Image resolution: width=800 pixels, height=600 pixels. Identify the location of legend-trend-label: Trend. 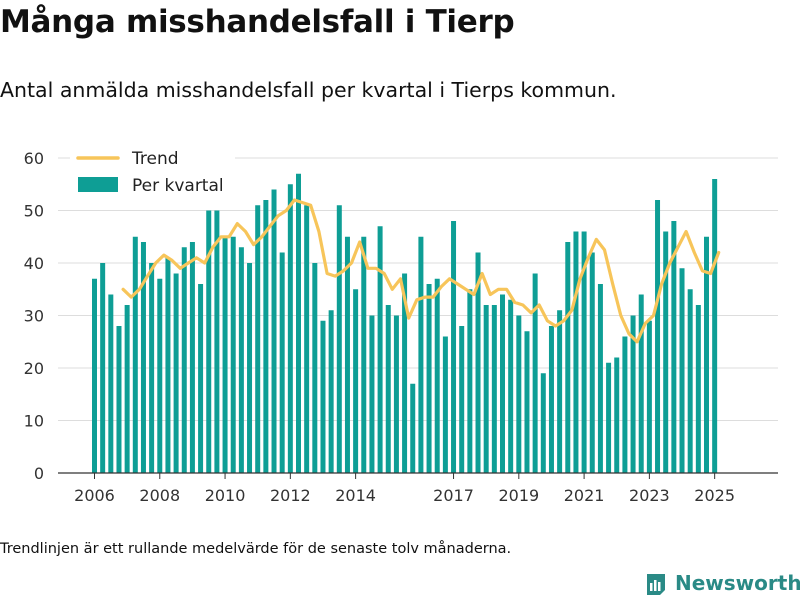
(155, 159).